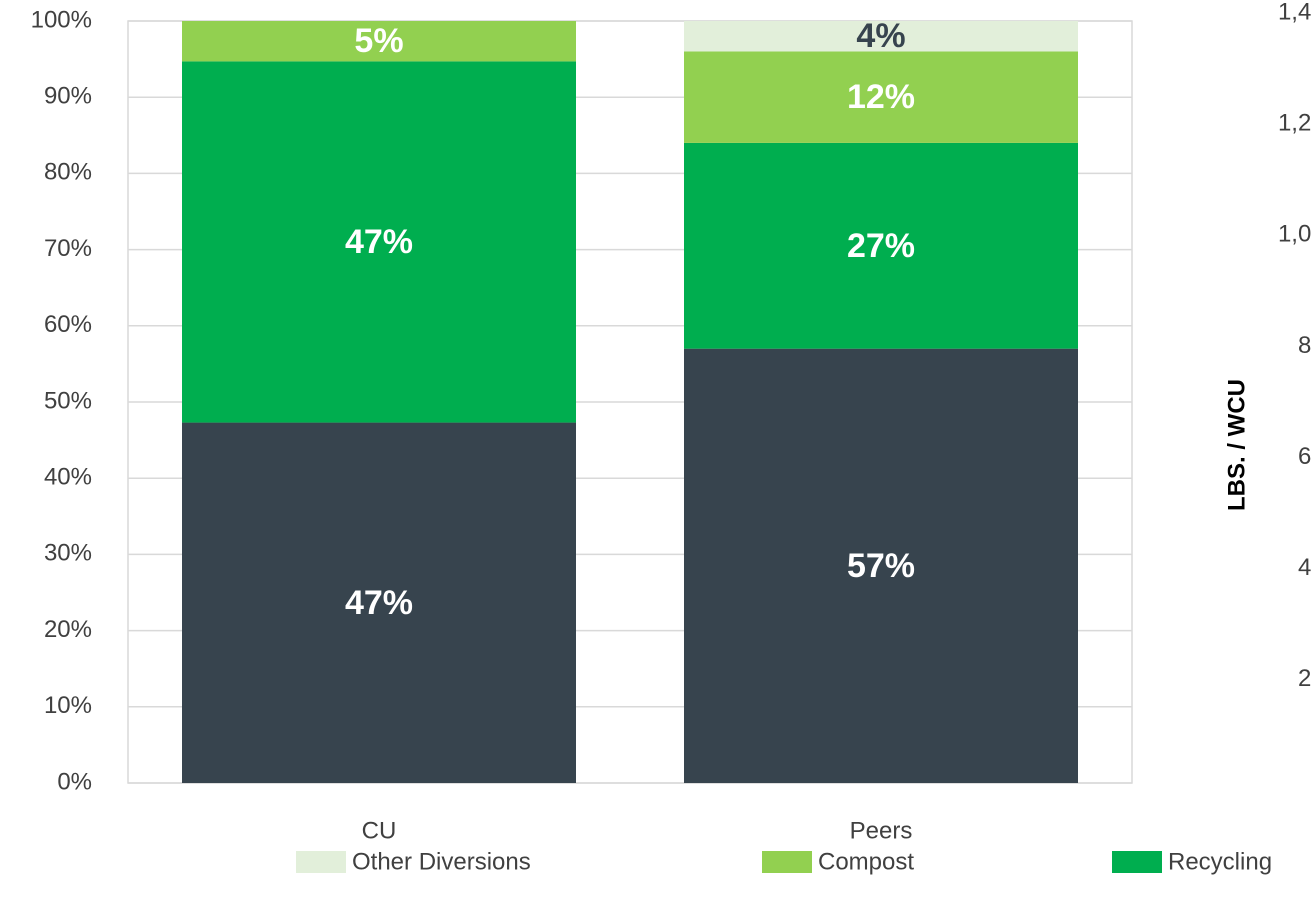 The image size is (1312, 910). I want to click on y-tick-label: 1,400, so click(1295, 12).